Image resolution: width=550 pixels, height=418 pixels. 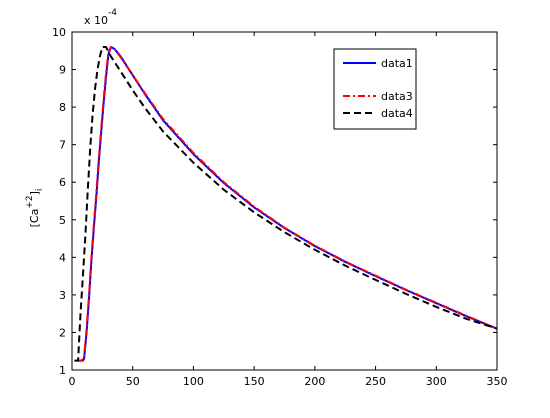 What do you see at coordinates (397, 113) in the screenshot?
I see `legend-label-data4: data4` at bounding box center [397, 113].